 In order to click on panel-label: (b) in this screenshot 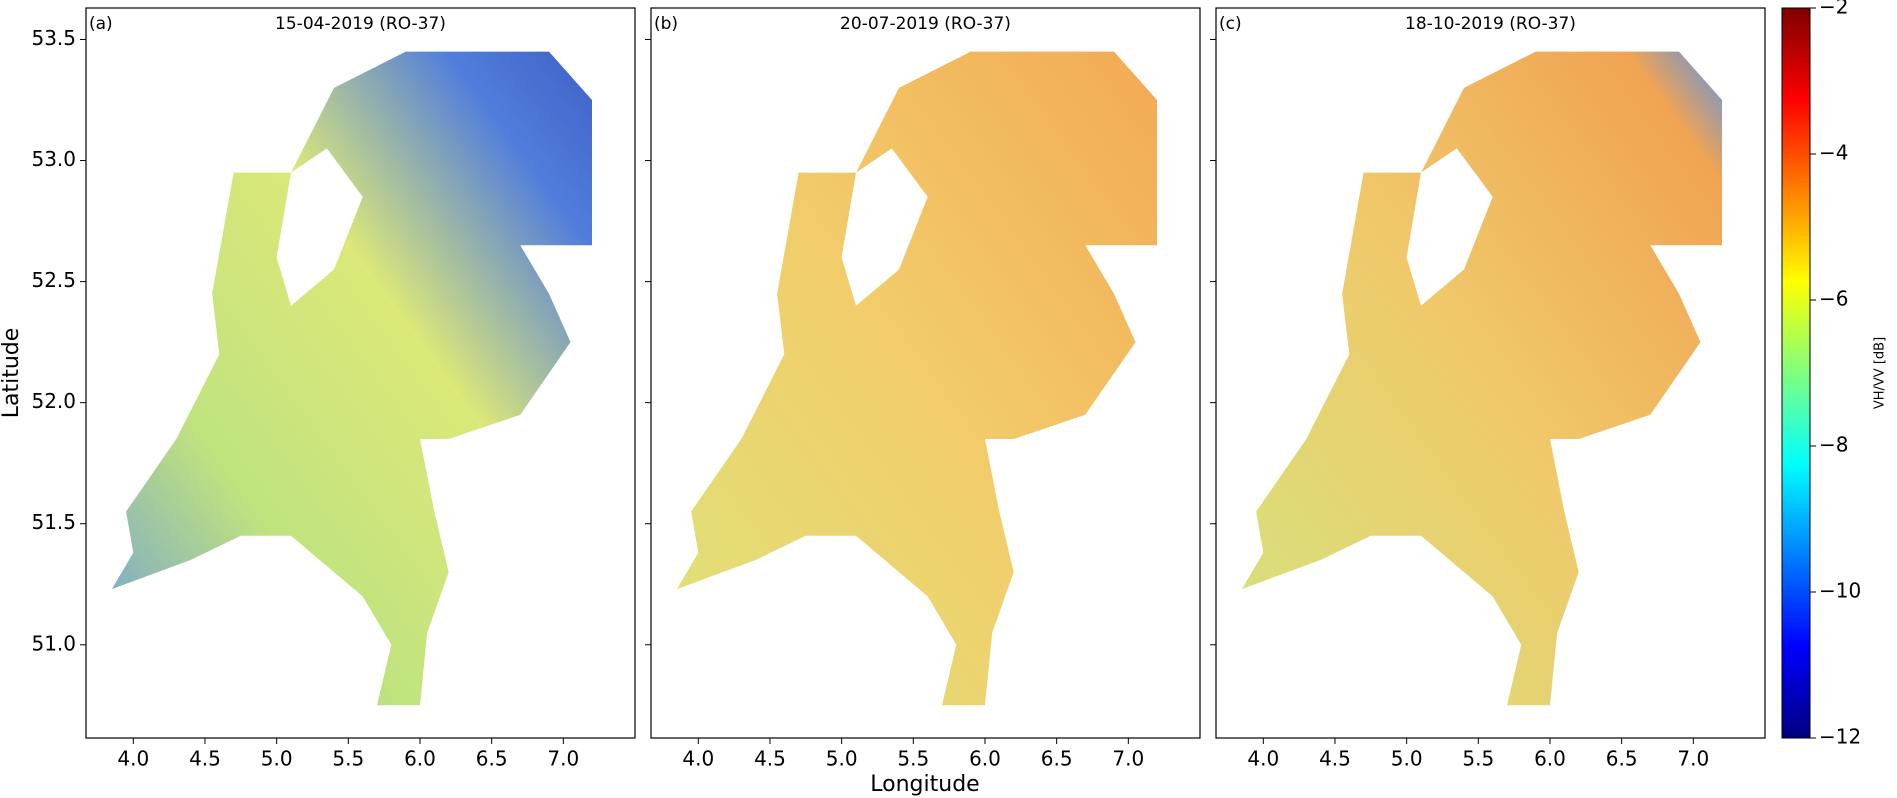, I will do `click(666, 24)`.